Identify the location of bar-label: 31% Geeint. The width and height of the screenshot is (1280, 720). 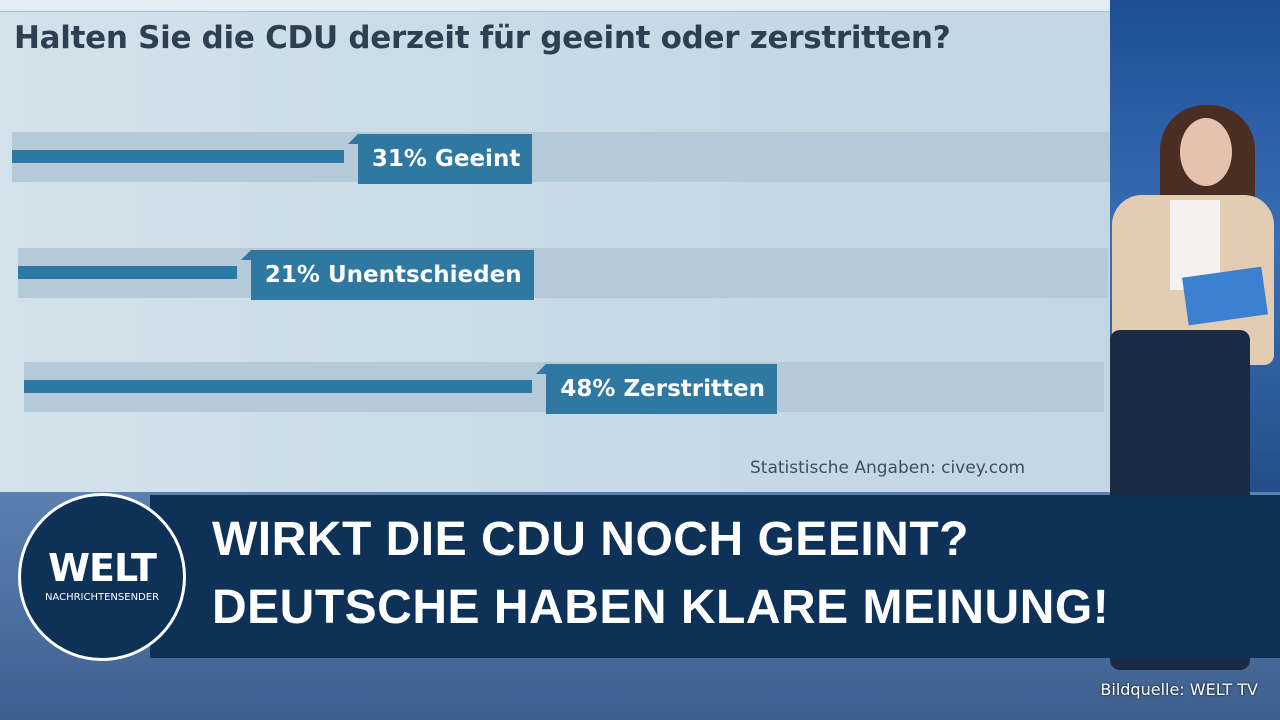
(440, 159).